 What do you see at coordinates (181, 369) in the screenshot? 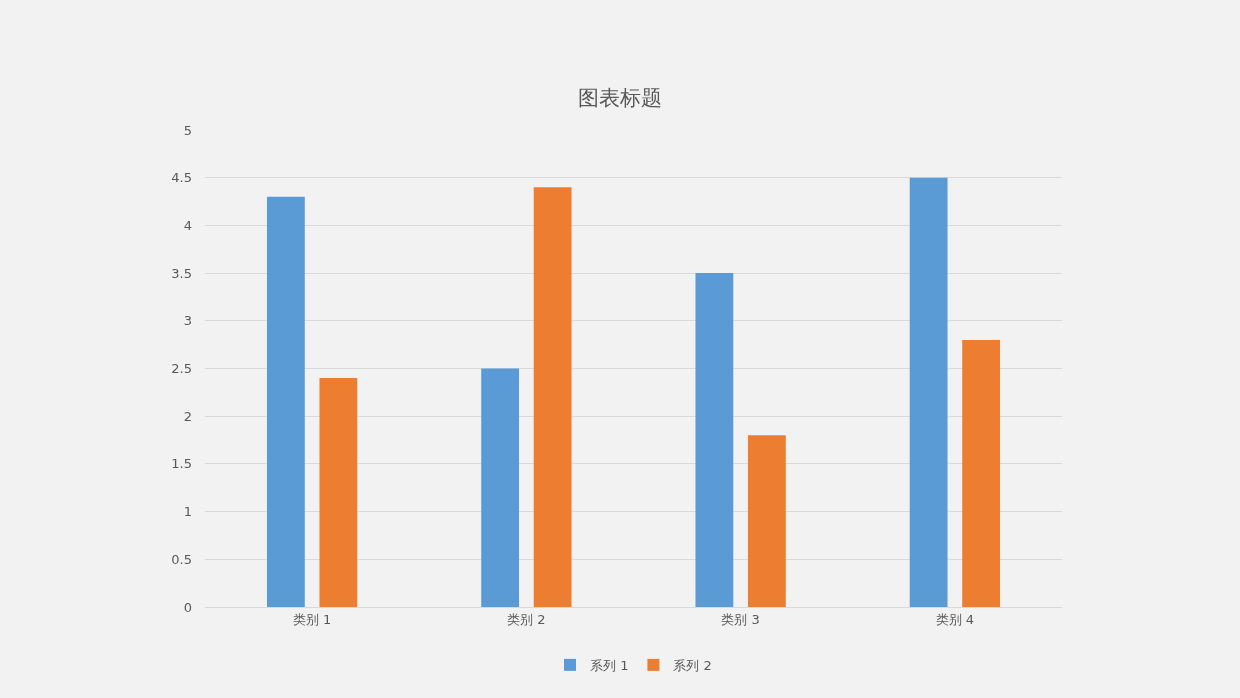
I see `y-tick-label: 2.5` at bounding box center [181, 369].